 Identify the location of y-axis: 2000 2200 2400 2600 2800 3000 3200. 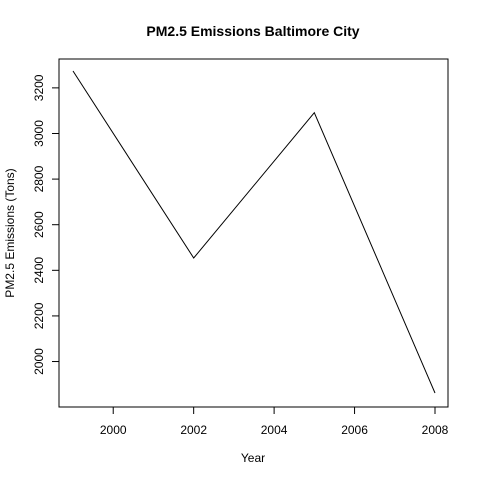
(45, 224).